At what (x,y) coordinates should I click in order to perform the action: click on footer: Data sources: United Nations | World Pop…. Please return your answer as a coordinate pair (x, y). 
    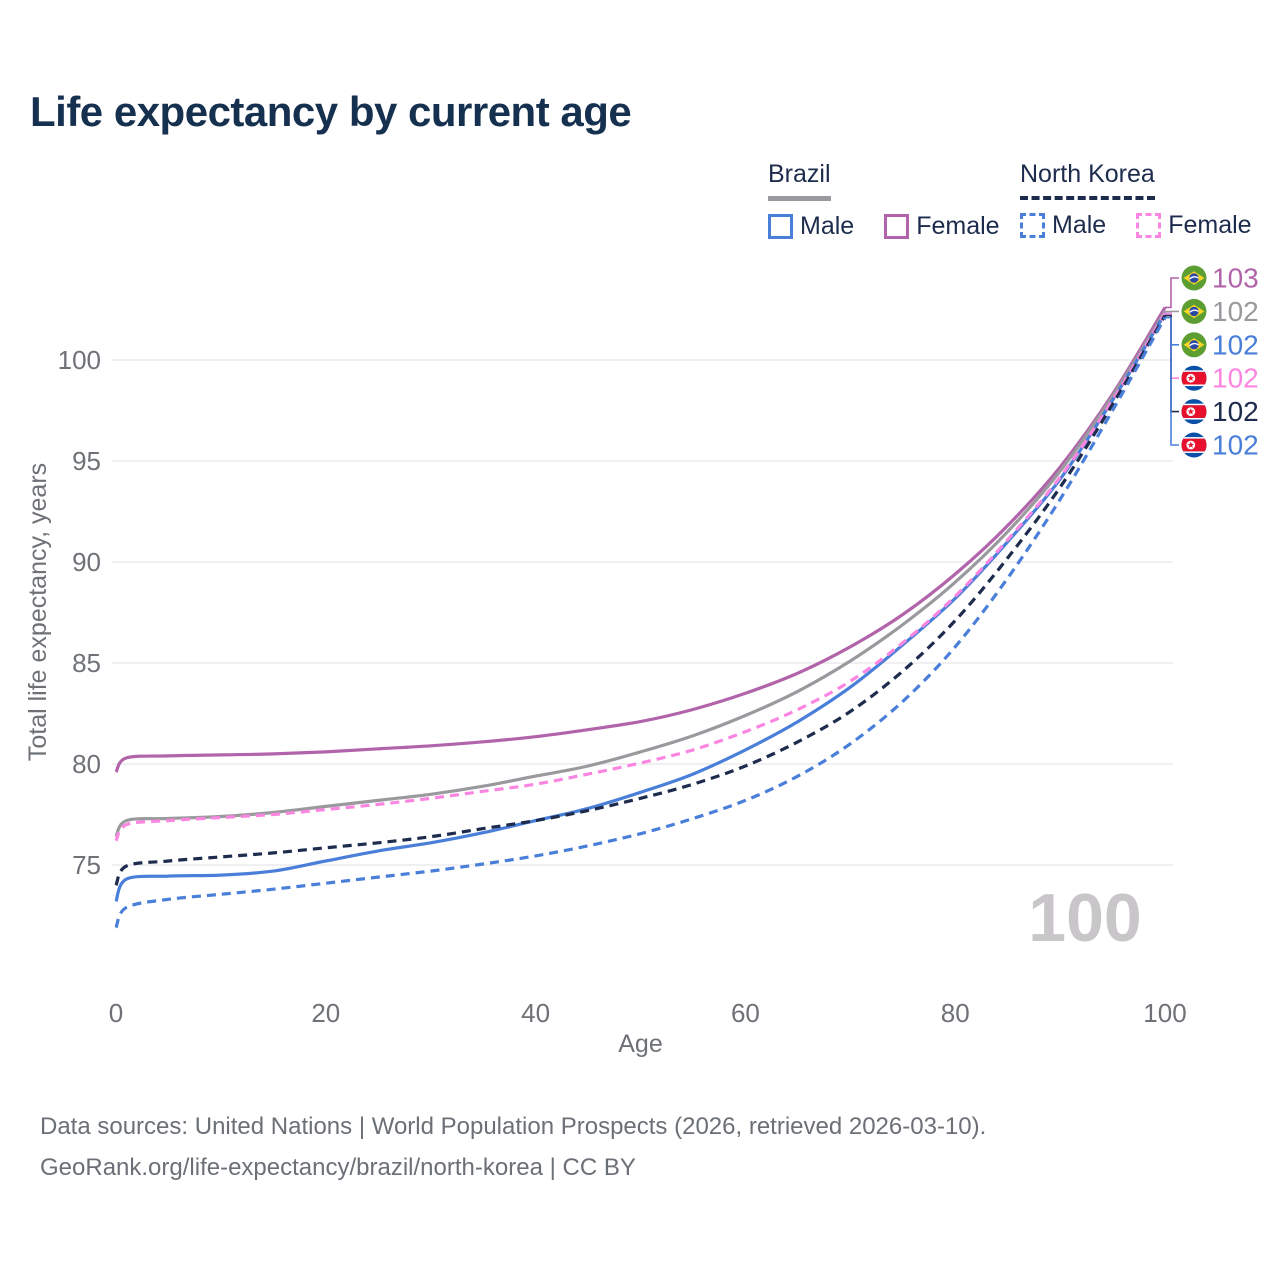
    Looking at the image, I should click on (513, 1147).